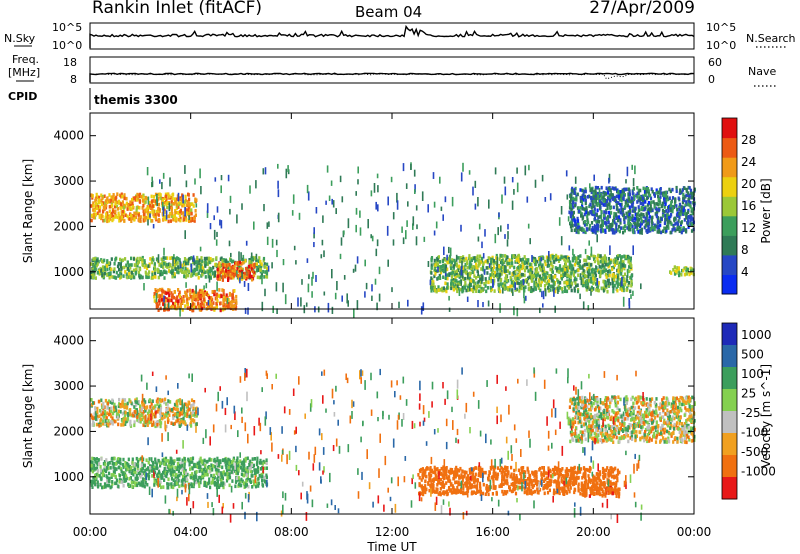 This screenshot has height=554, width=800. What do you see at coordinates (766, 210) in the screenshot?
I see `power-colorbar-label: Power [dB]` at bounding box center [766, 210].